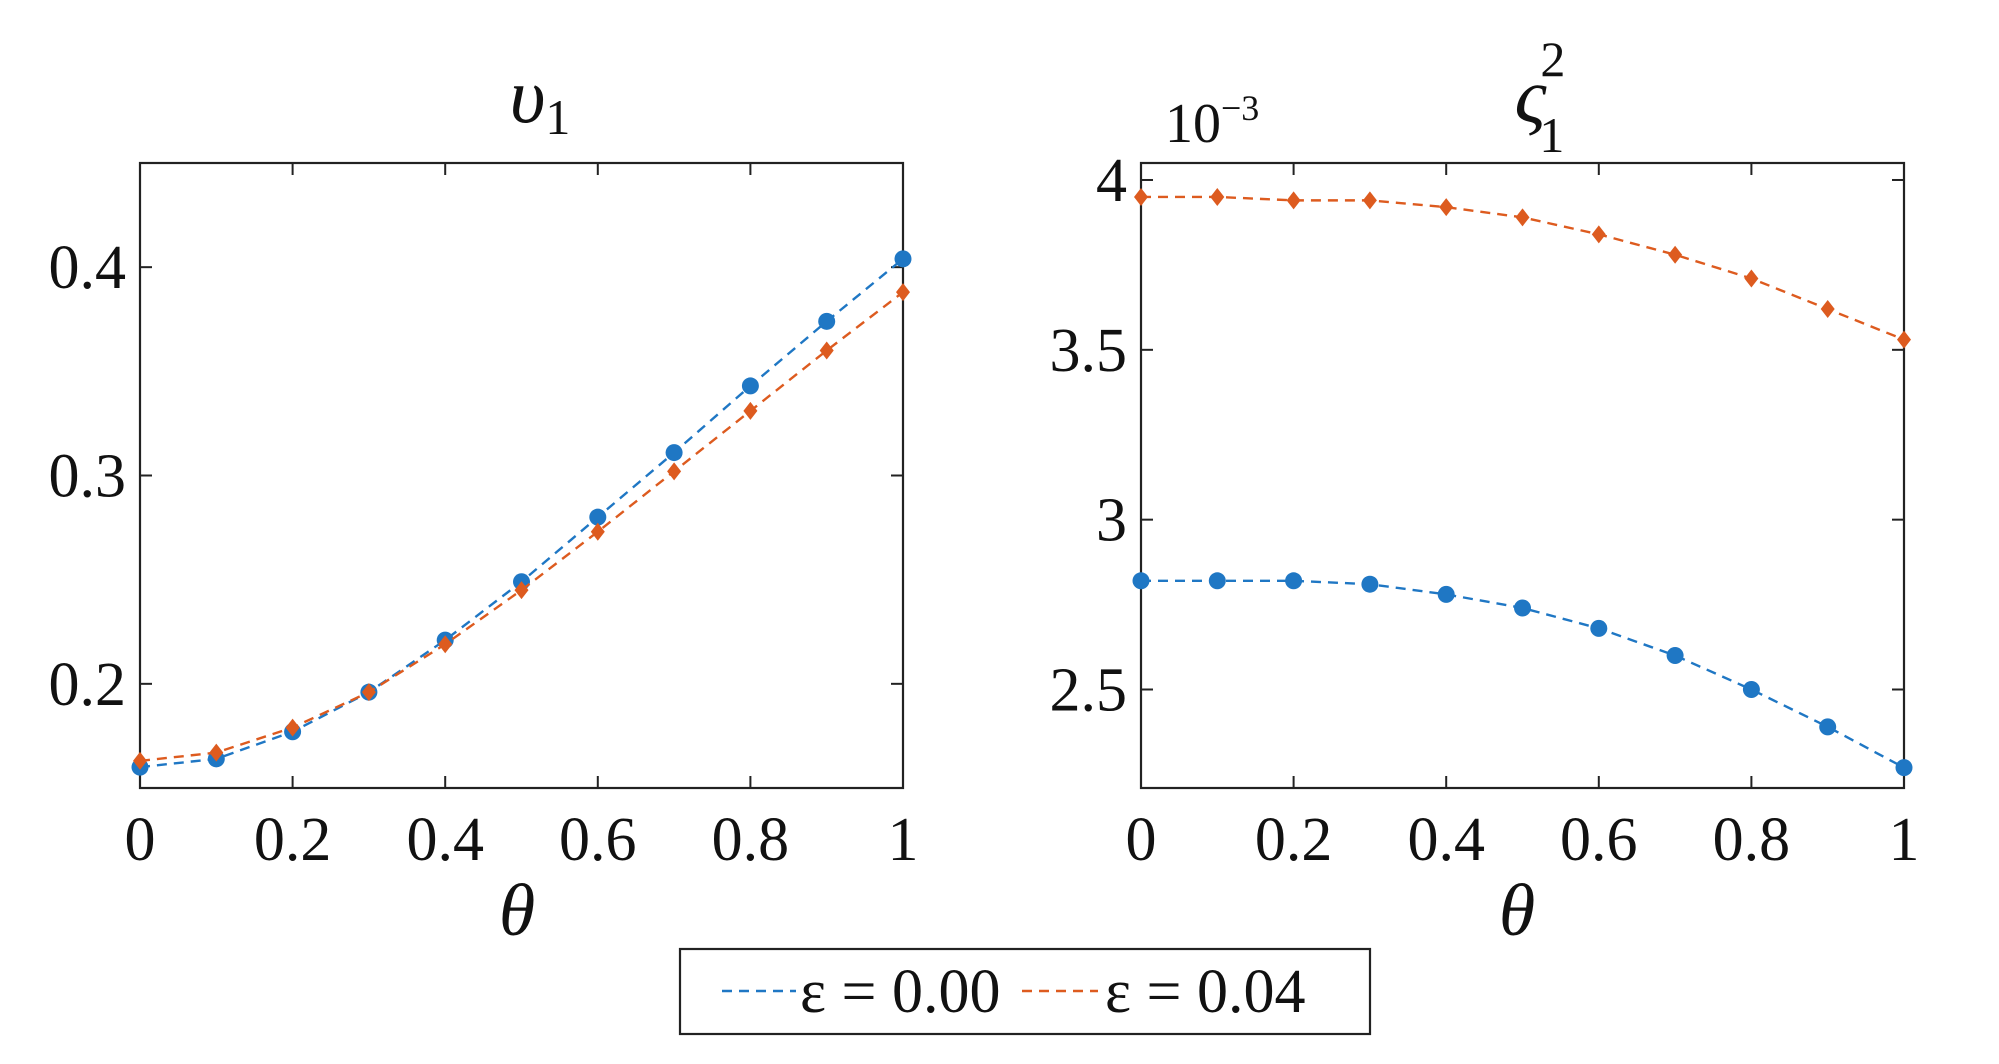 This screenshot has width=1999, height=1064. What do you see at coordinates (445, 840) in the screenshot?
I see `left-x-tick-label: 0.4` at bounding box center [445, 840].